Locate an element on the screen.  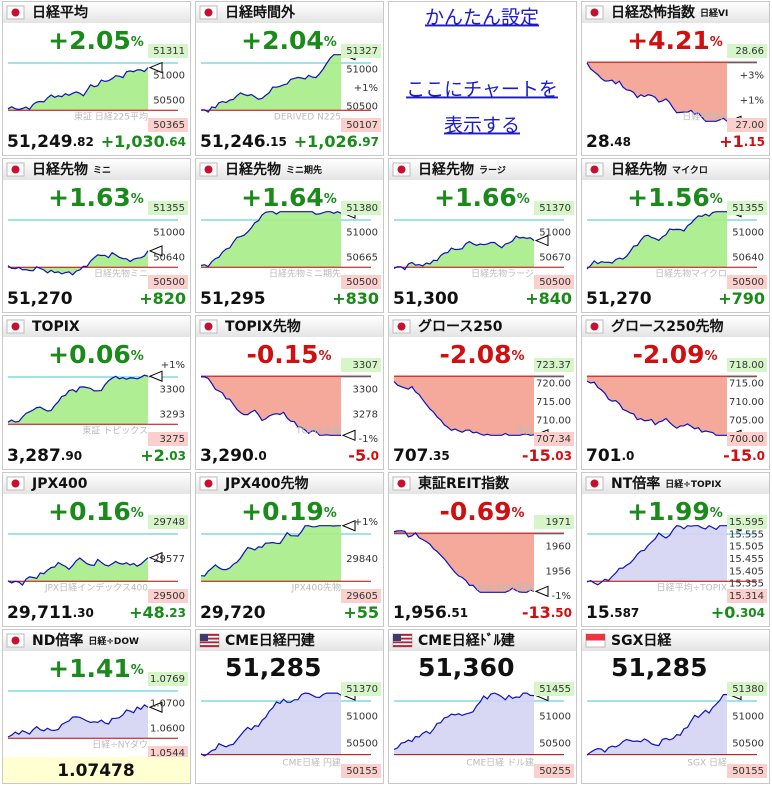
flag-sun is located at coordinates (15, 326).